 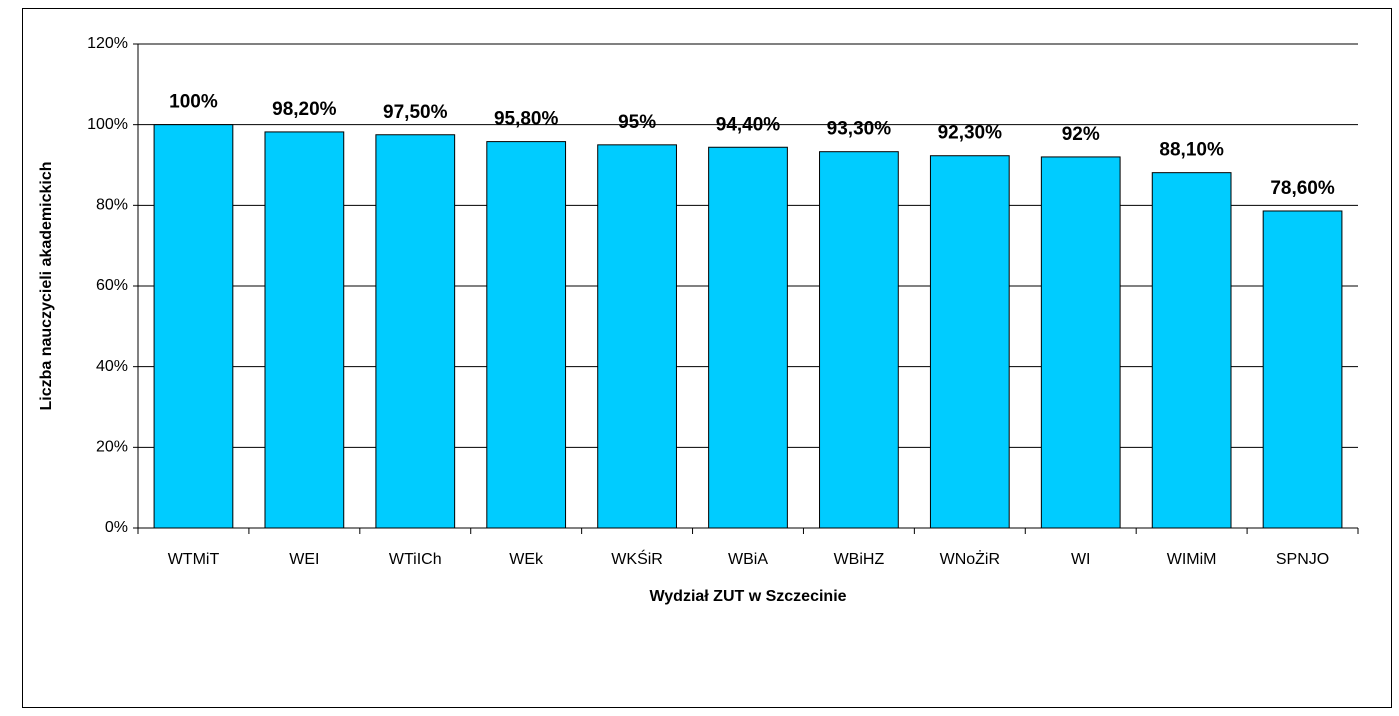 I want to click on data-label: 95,80%, so click(x=526, y=119).